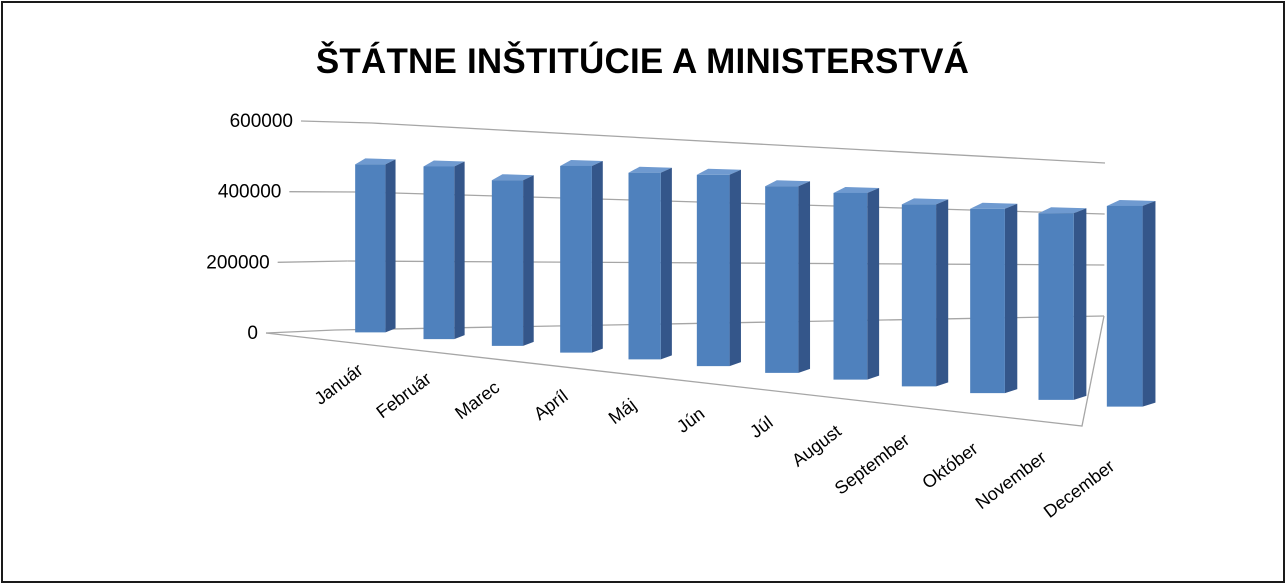 The height and width of the screenshot is (583, 1285). Describe the element at coordinates (642, 61) in the screenshot. I see `chart-title: ŠTÁTNE INŠTITÚCIE A MINISTERSTVÁ` at that location.